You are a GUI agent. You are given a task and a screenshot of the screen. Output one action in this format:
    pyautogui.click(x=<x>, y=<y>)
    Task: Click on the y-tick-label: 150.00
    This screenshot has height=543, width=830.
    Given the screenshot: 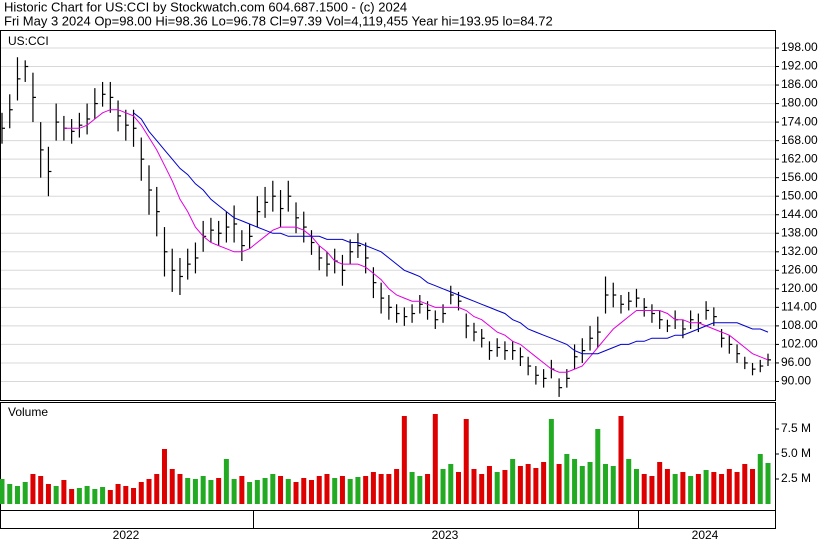 What is the action you would take?
    pyautogui.click(x=799, y=195)
    